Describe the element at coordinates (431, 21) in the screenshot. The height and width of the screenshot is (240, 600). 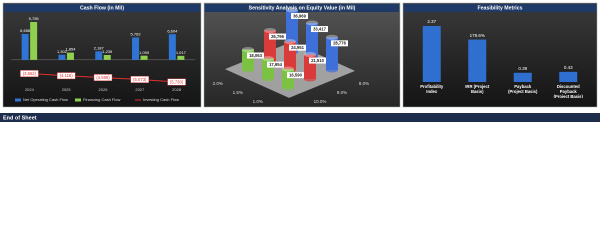
I see `data-label: 2.37` at that location.